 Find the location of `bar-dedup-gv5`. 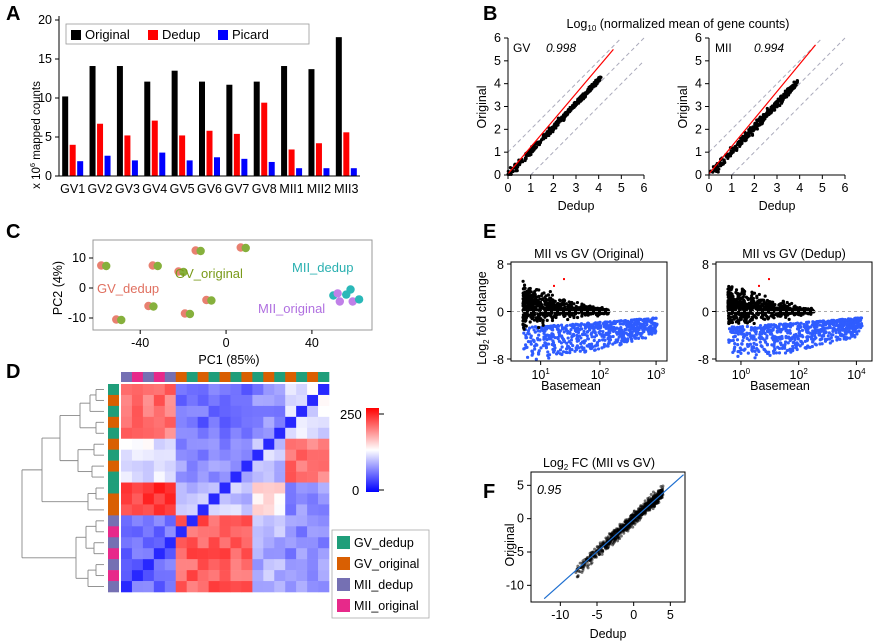

bar-dedup-gv5 is located at coordinates (182, 155).